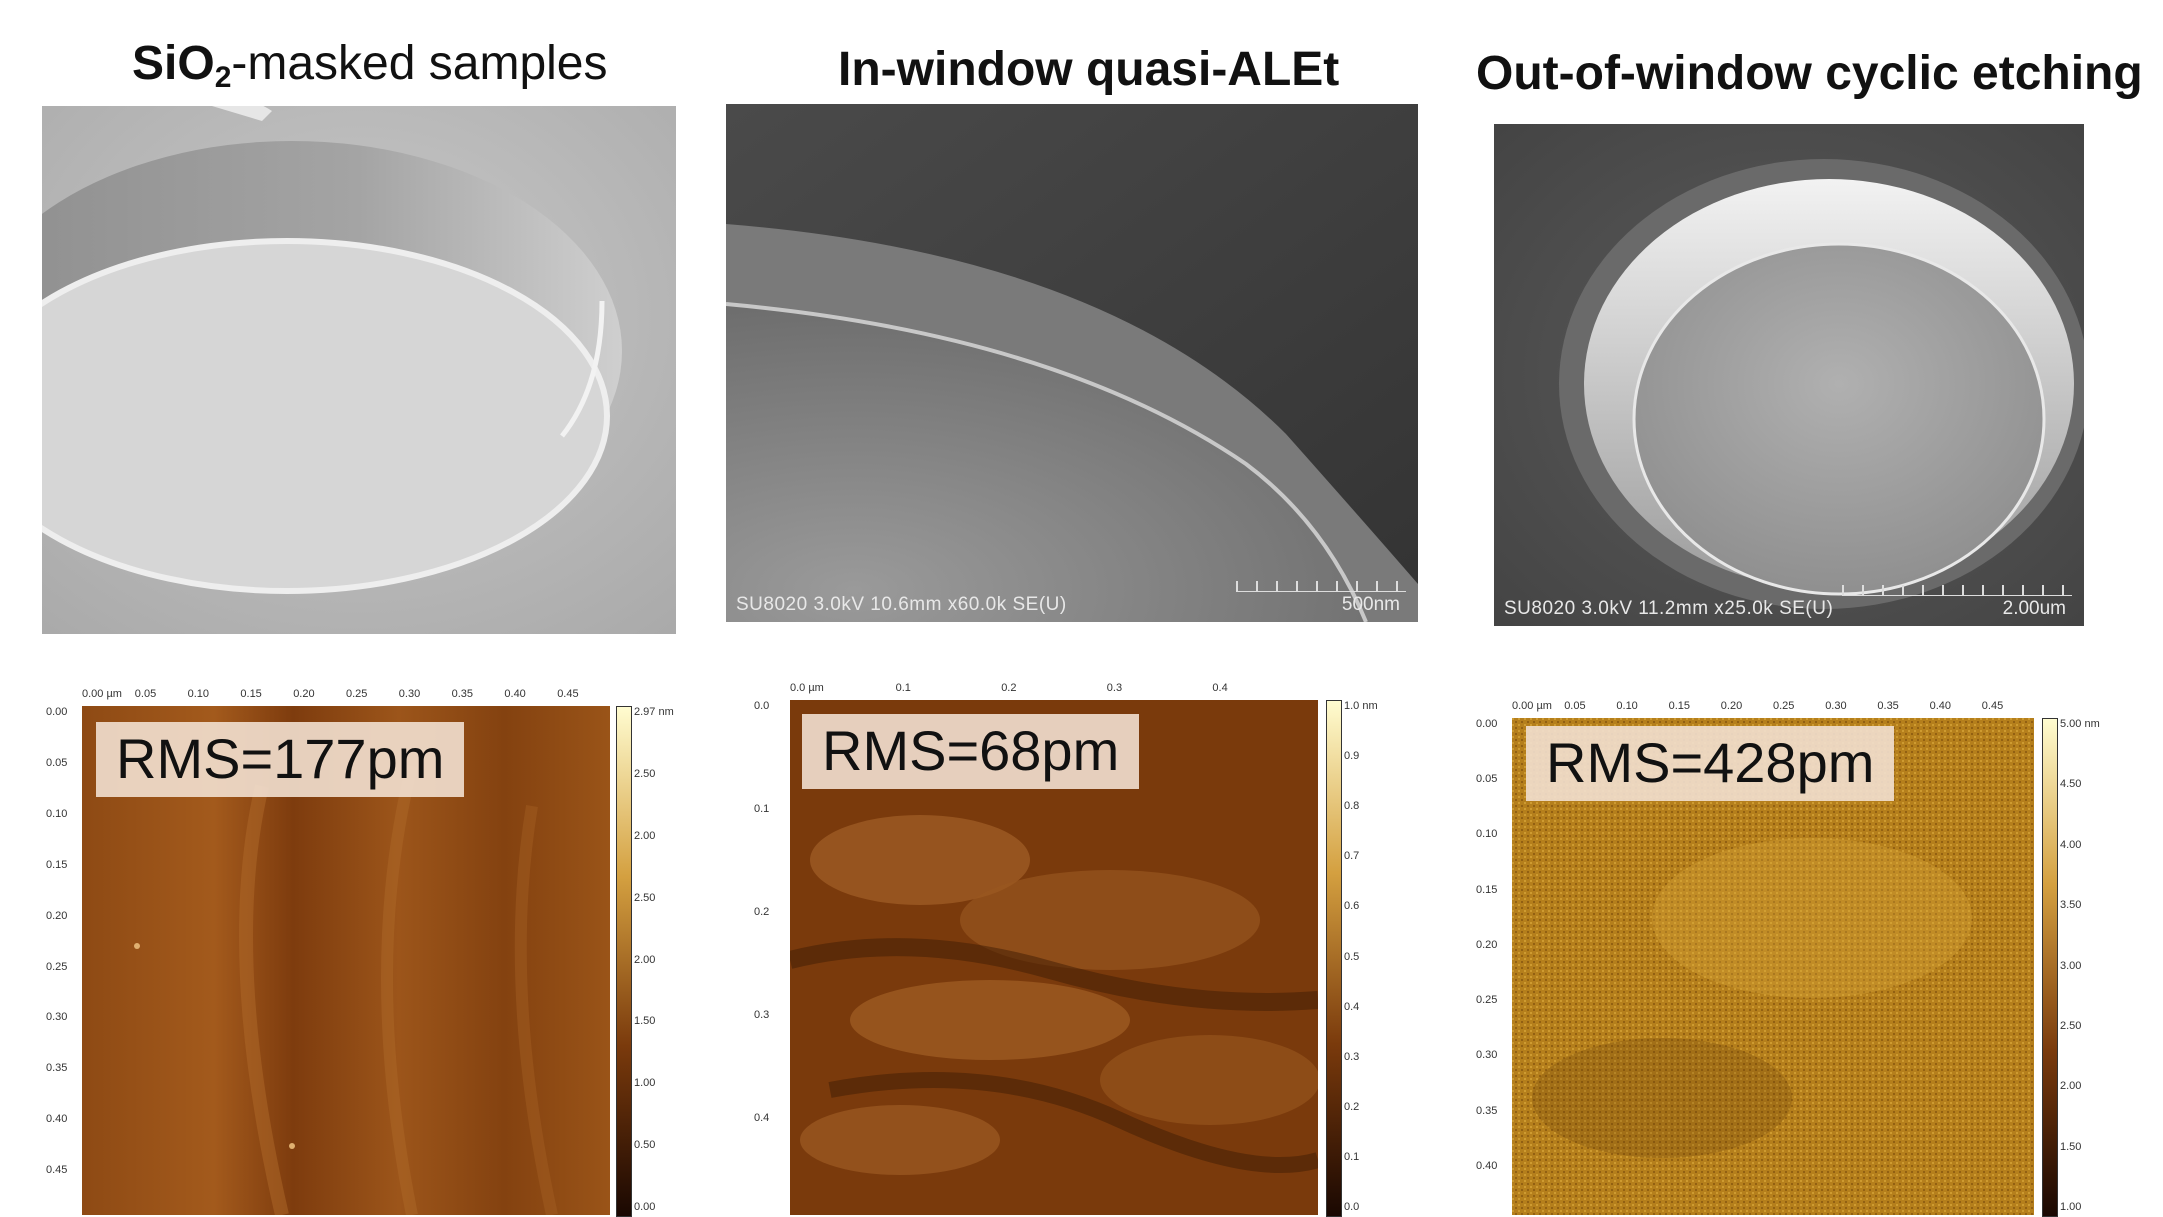 Image resolution: width=2163 pixels, height=1217 pixels. I want to click on afm3-y-tick: 0.00, so click(1487, 724).